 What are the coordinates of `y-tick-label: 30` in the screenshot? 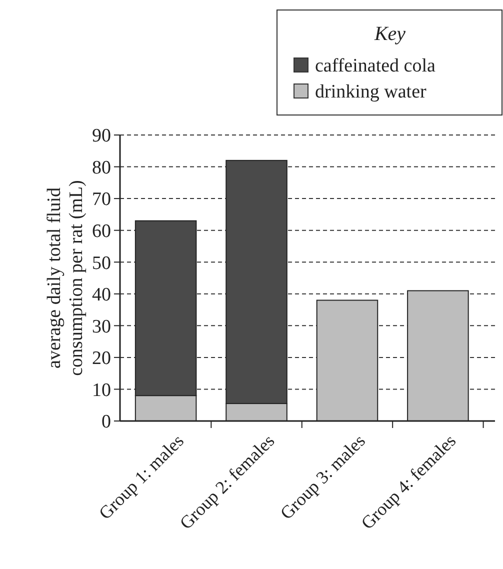 It's located at (101, 327).